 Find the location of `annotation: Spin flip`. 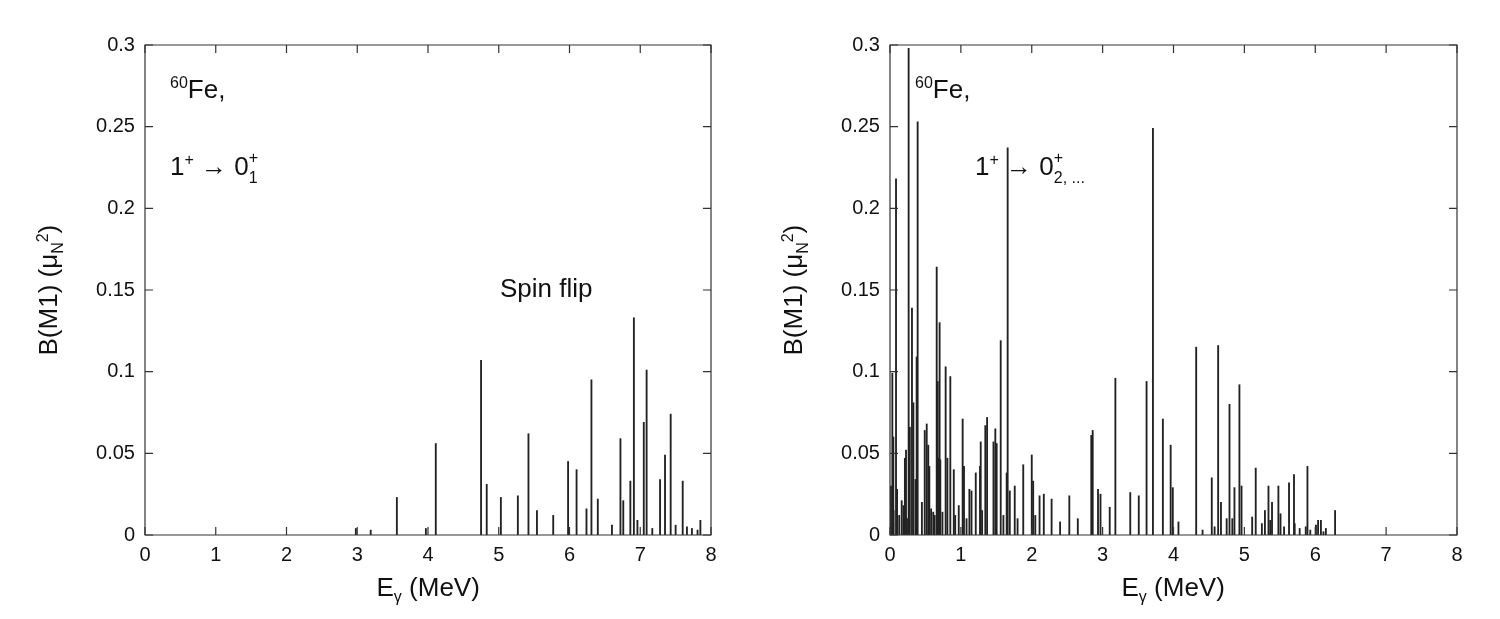

annotation: Spin flip is located at coordinates (546, 288).